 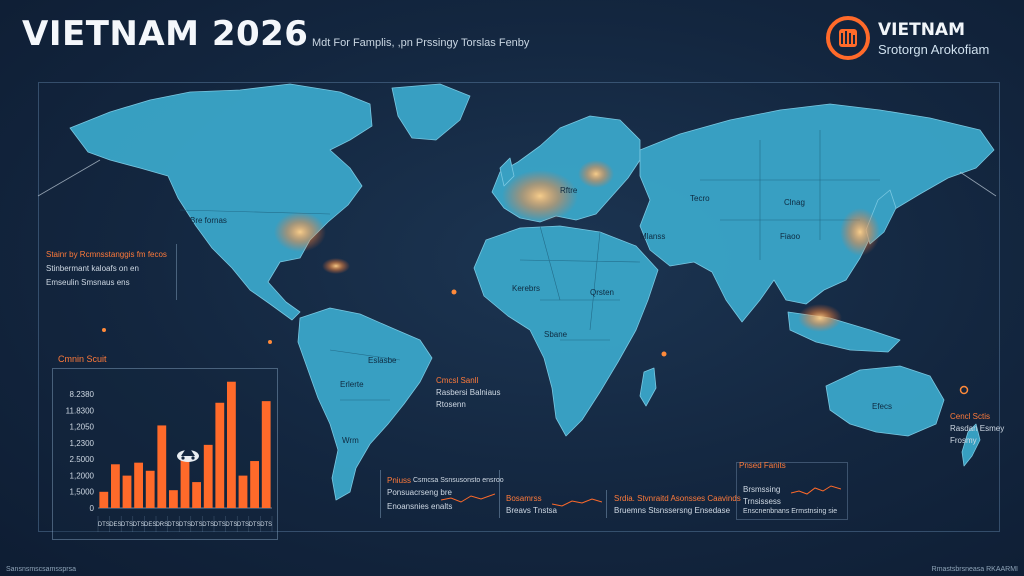 I want to click on y-tick-label: 1,2000, so click(x=82, y=475).